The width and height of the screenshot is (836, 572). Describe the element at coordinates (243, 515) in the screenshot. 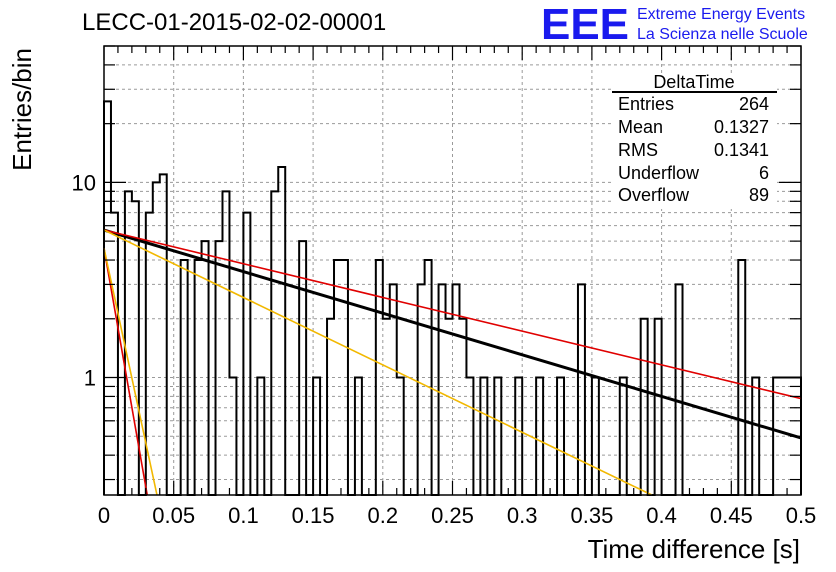

I see `x-tick-label: 0.1` at that location.